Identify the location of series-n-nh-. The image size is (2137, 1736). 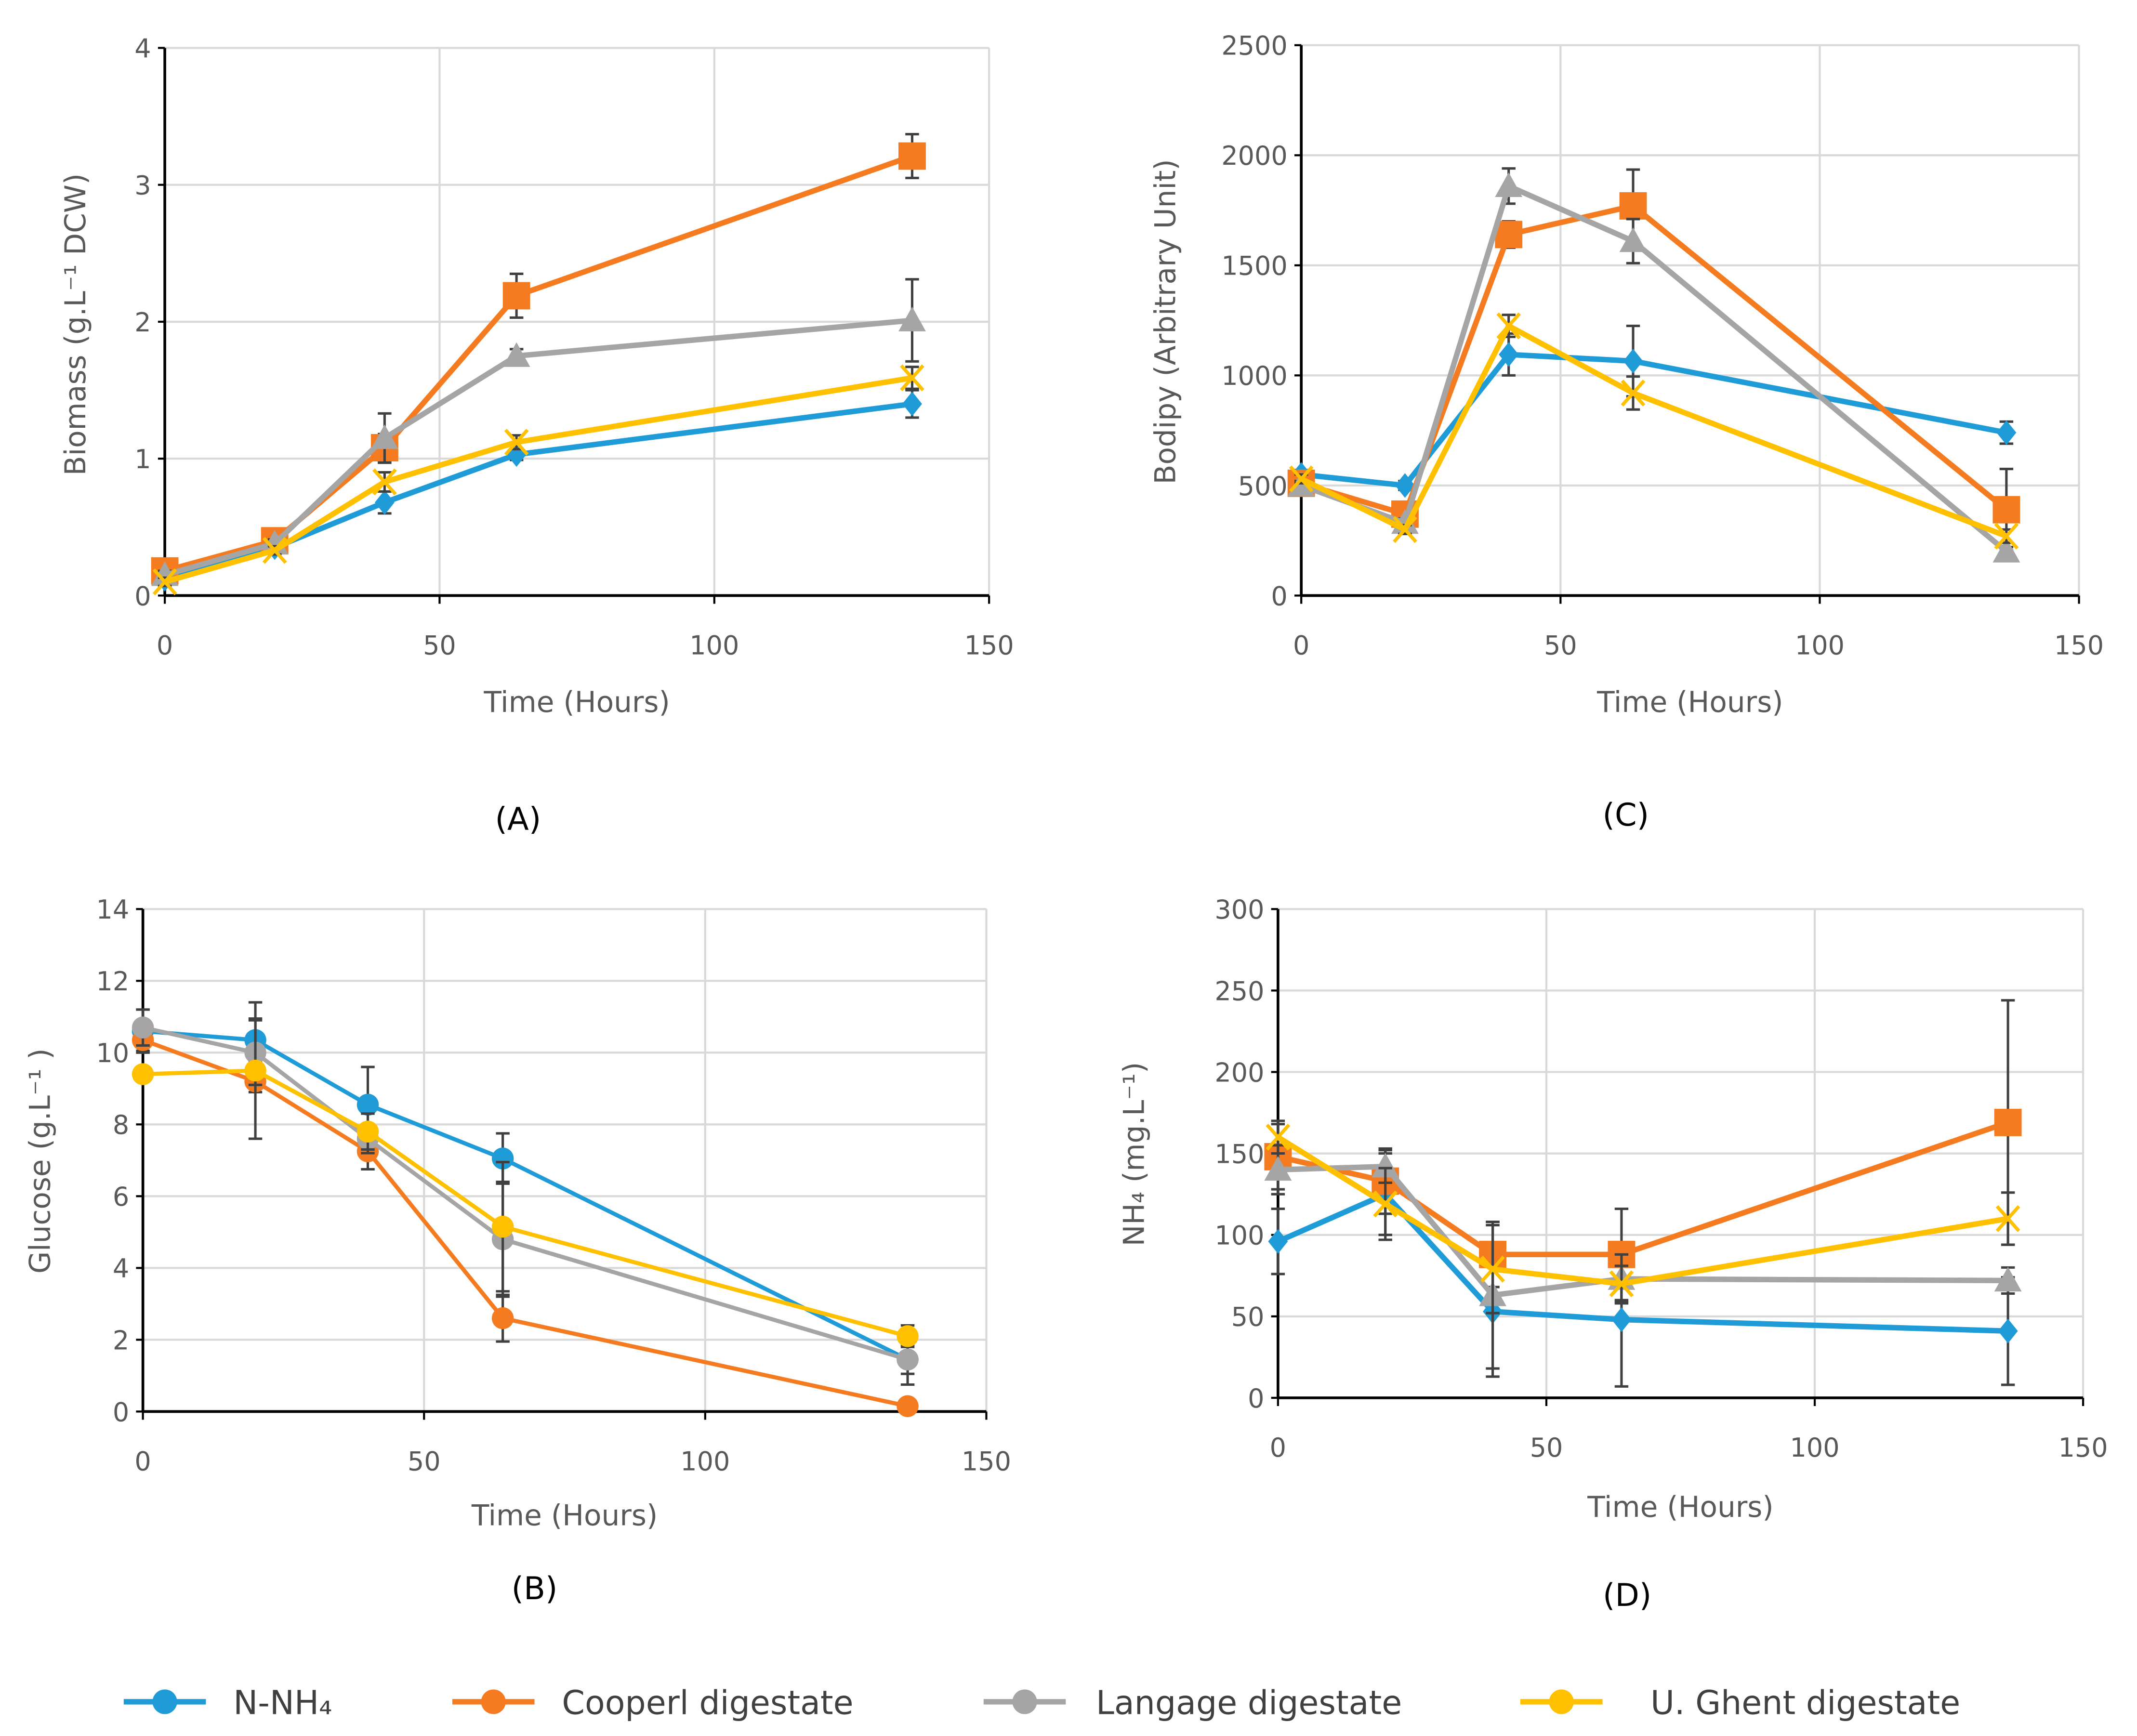
(538, 491).